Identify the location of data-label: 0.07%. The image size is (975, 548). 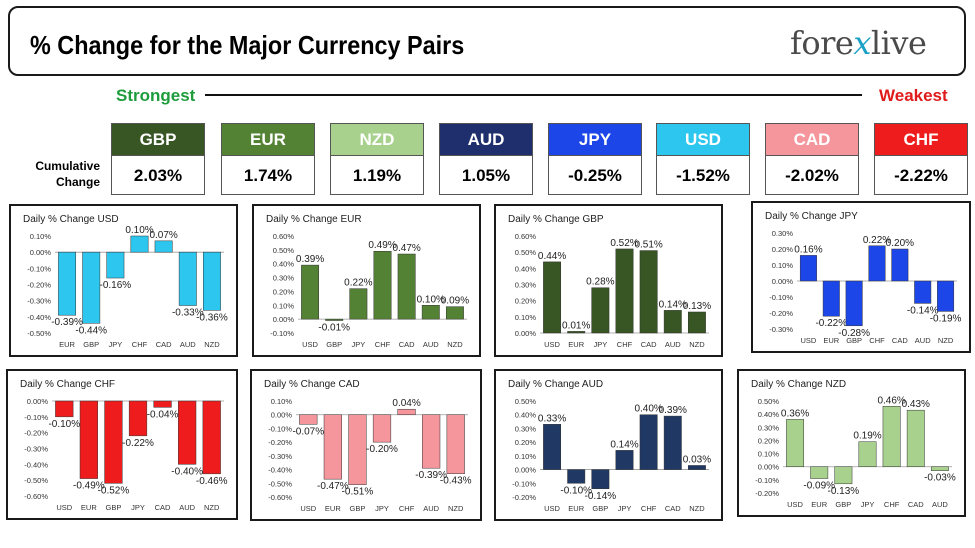
(163, 235).